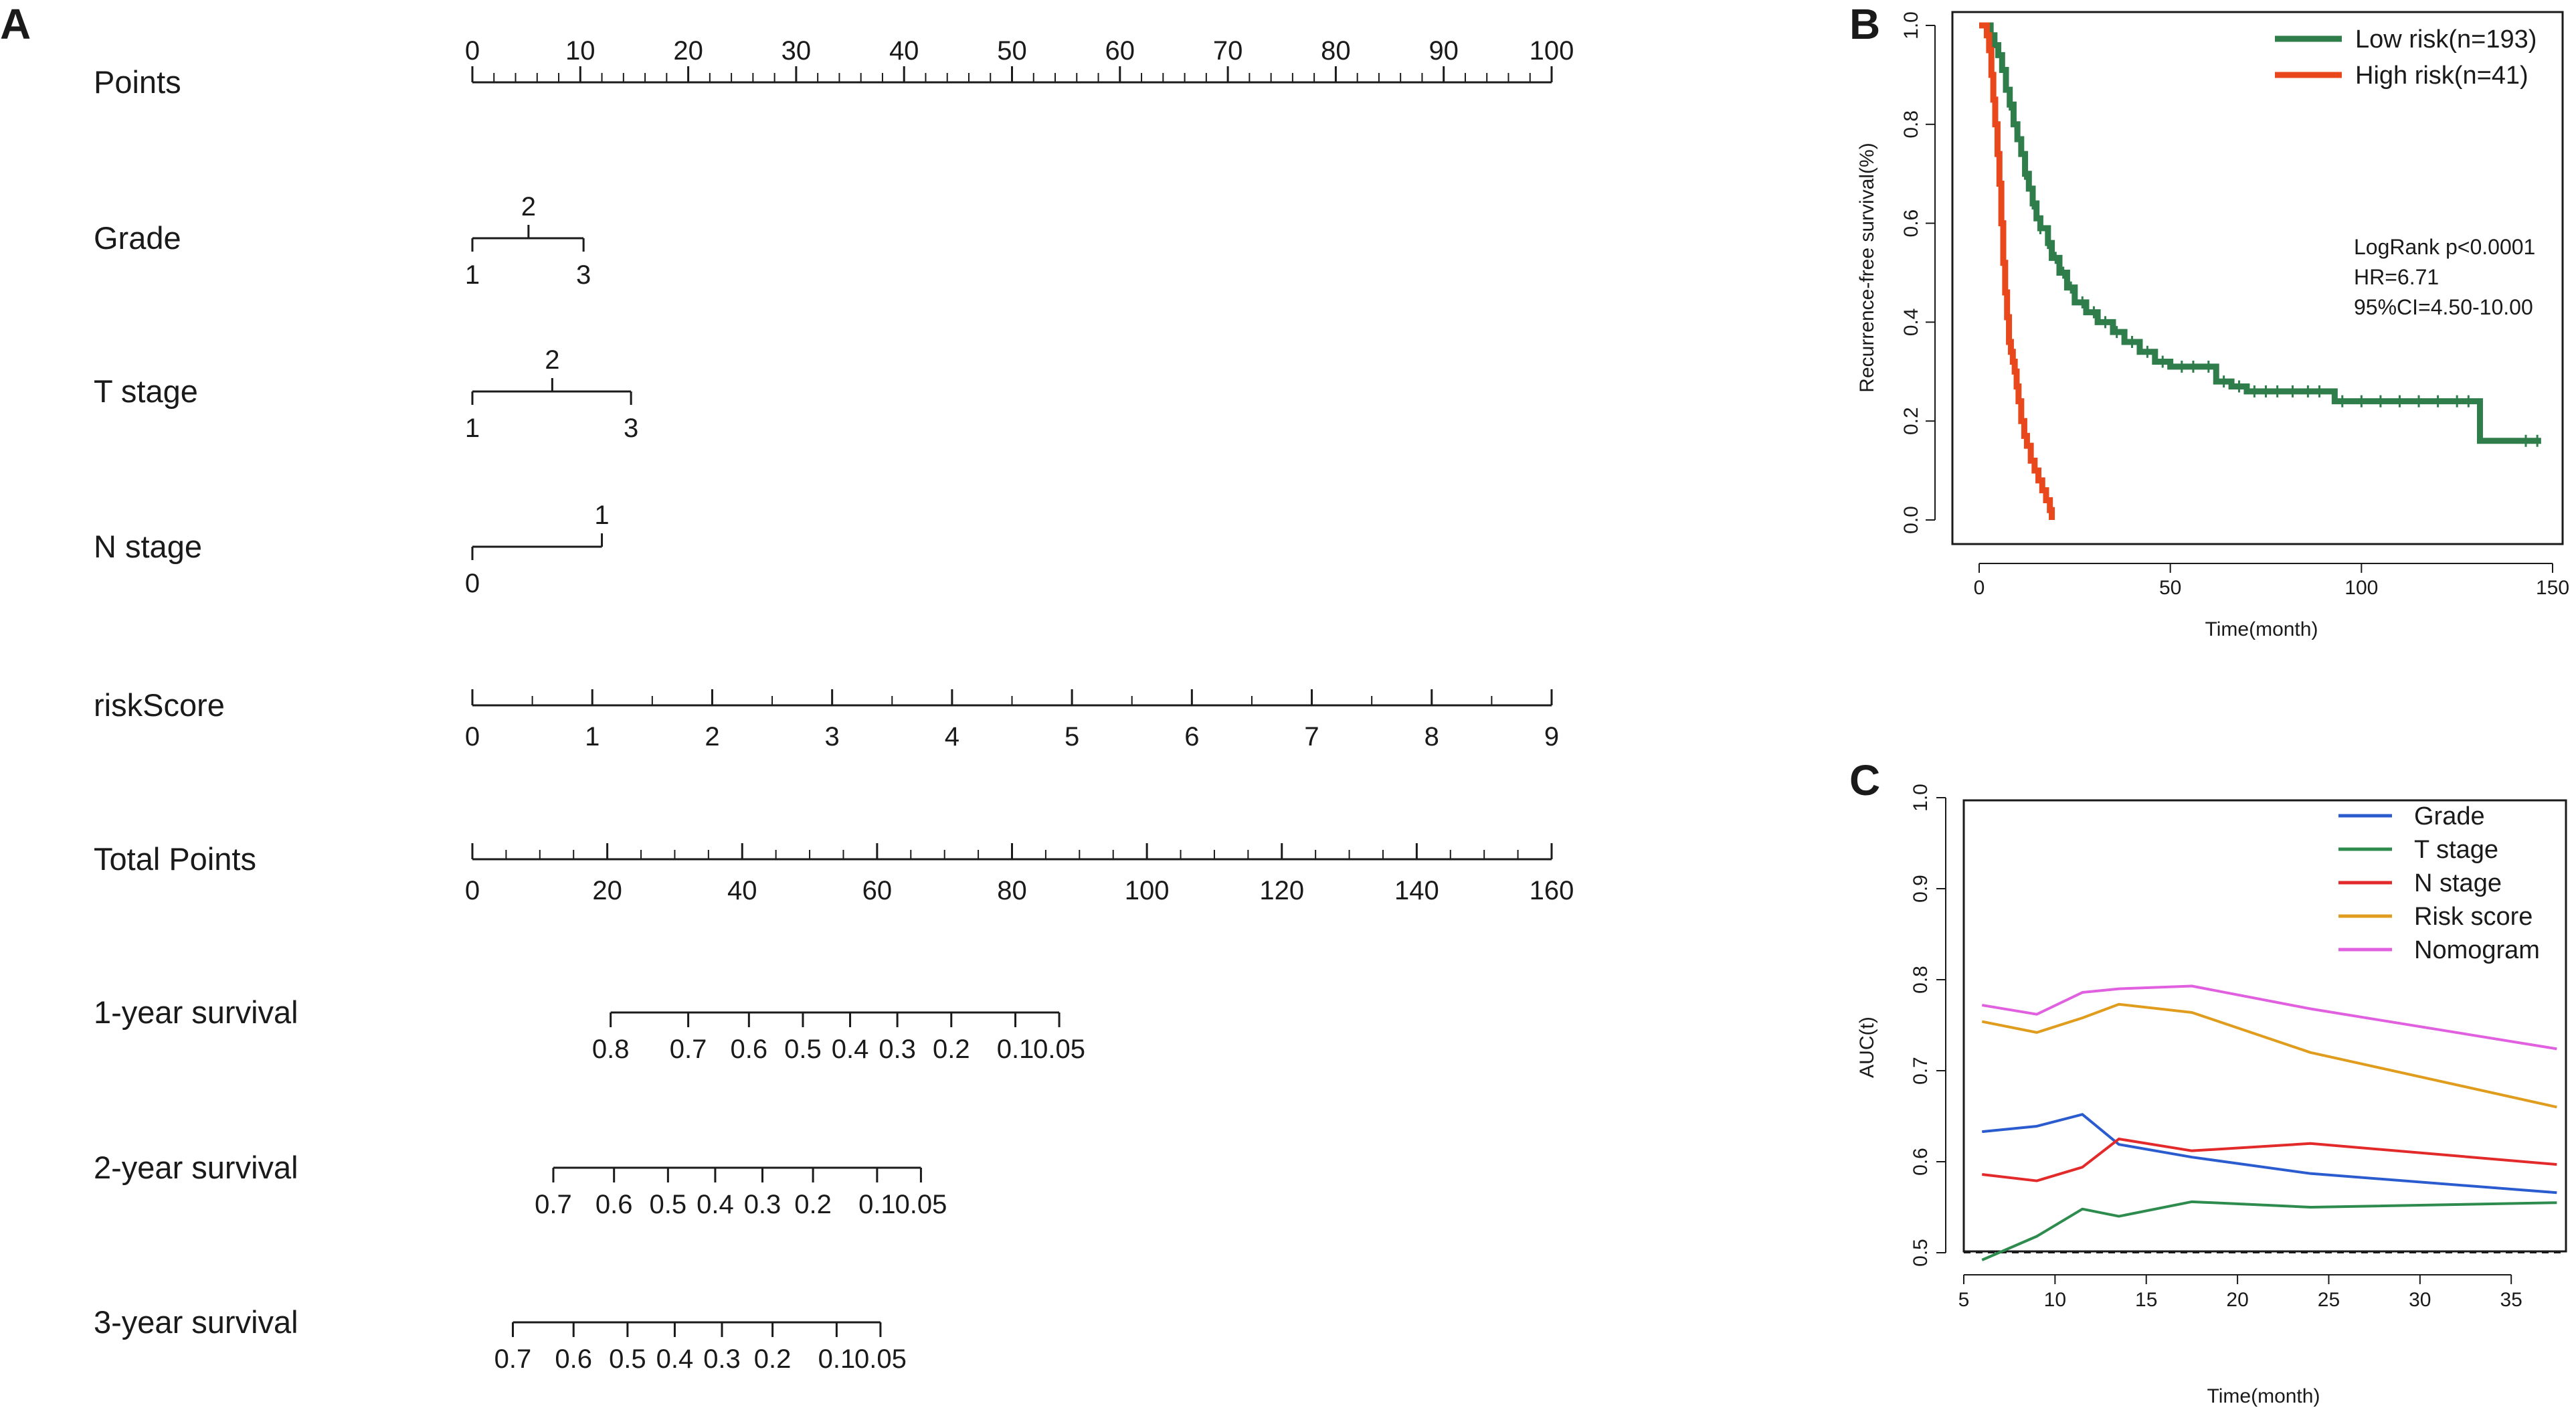 This screenshot has width=2576, height=1416. What do you see at coordinates (1911, 520) in the screenshot?
I see `y-tick-label: 0.0` at bounding box center [1911, 520].